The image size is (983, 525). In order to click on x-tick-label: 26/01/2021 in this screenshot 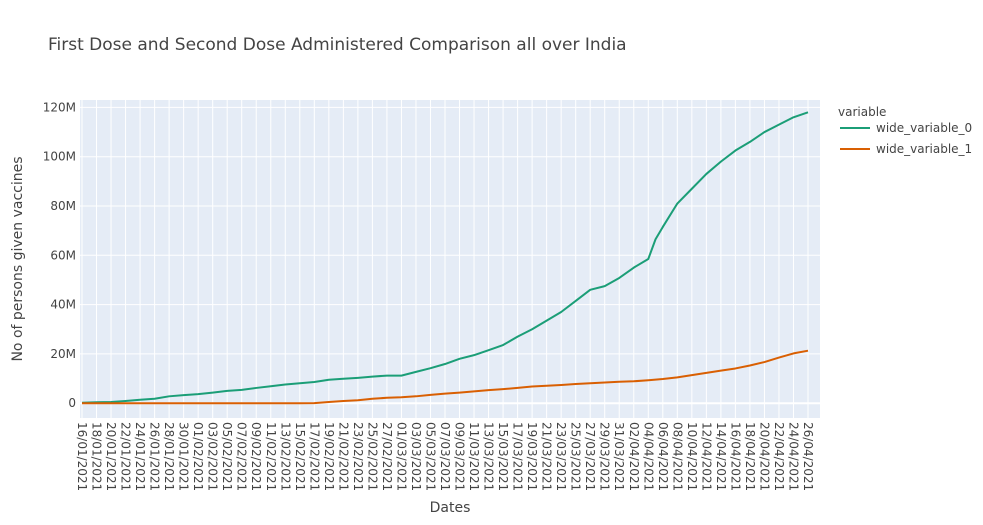, I will do `click(155, 456)`.